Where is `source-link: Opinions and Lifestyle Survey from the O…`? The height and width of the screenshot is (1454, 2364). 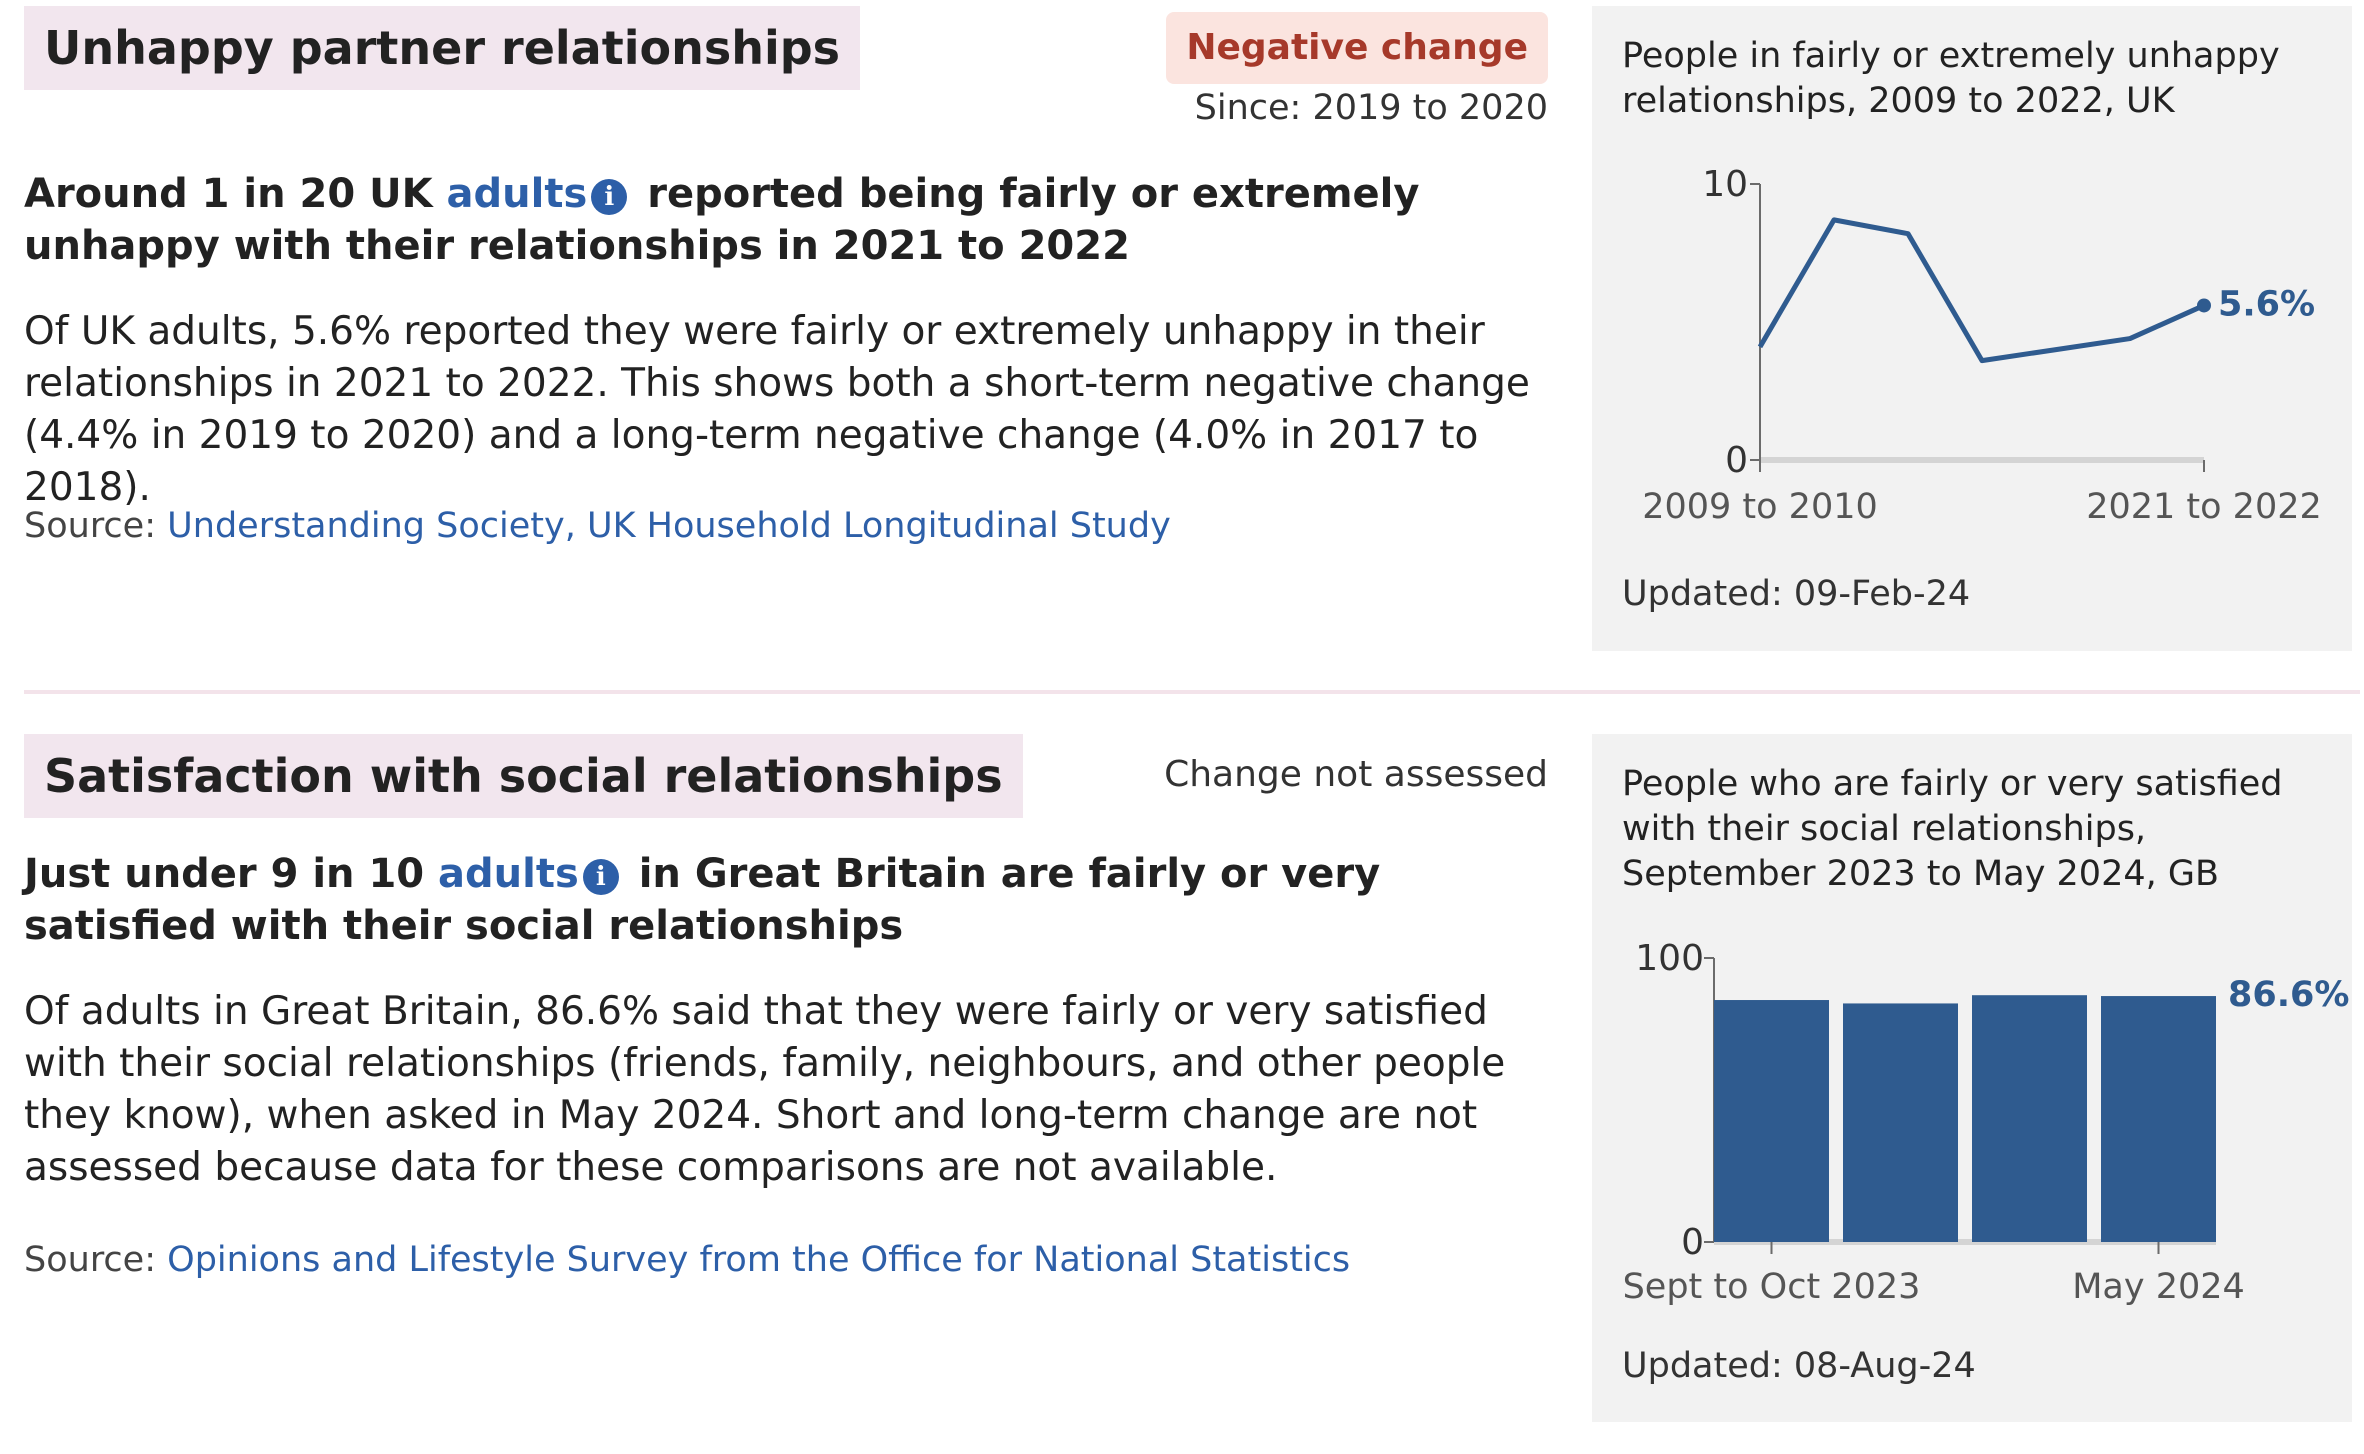
source-link: Opinions and Lifestyle Survey from the O… is located at coordinates (759, 1260).